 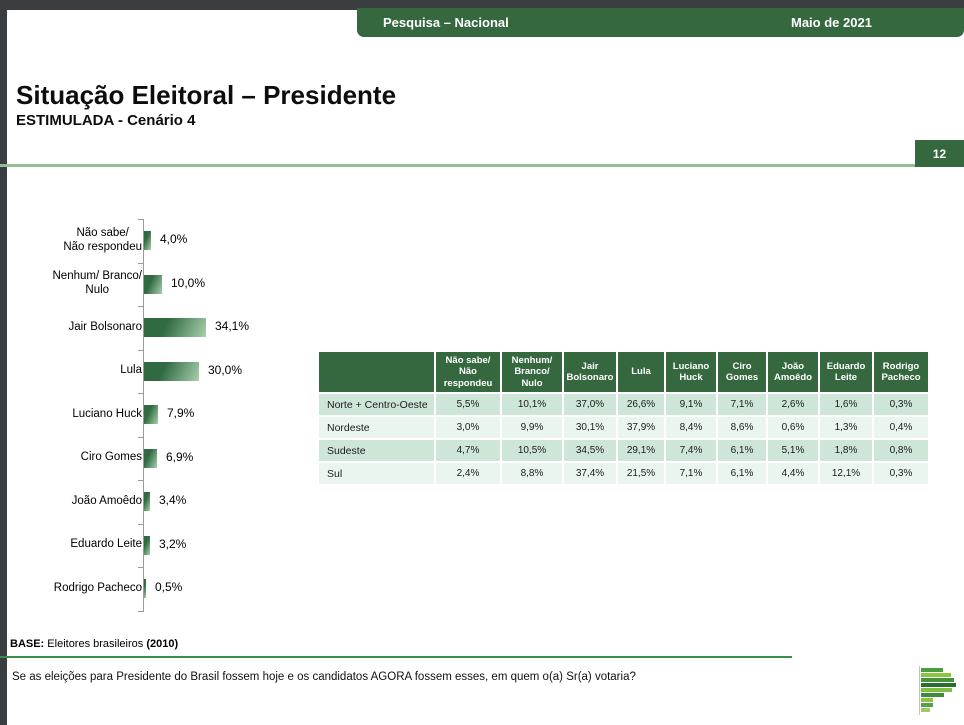 I want to click on table-header-cell: Eduardo Leite, so click(x=846, y=372).